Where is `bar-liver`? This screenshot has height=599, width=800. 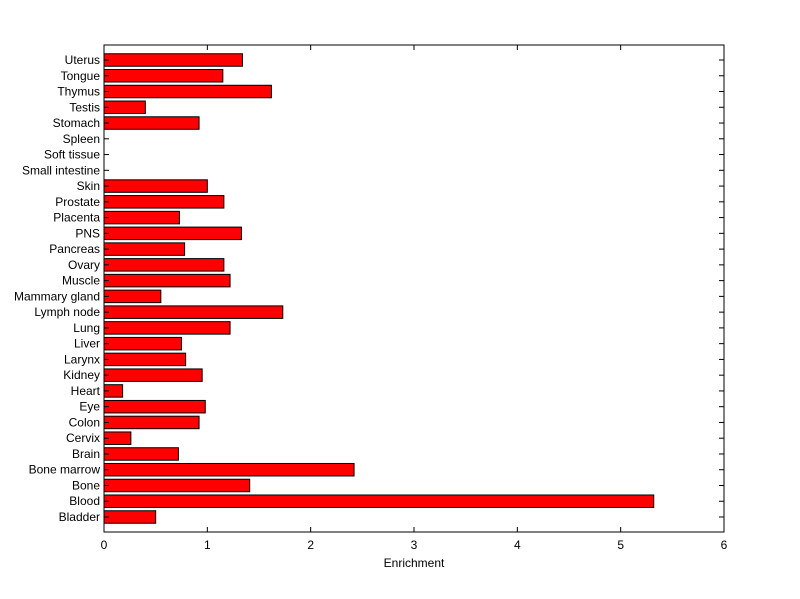
bar-liver is located at coordinates (142, 343).